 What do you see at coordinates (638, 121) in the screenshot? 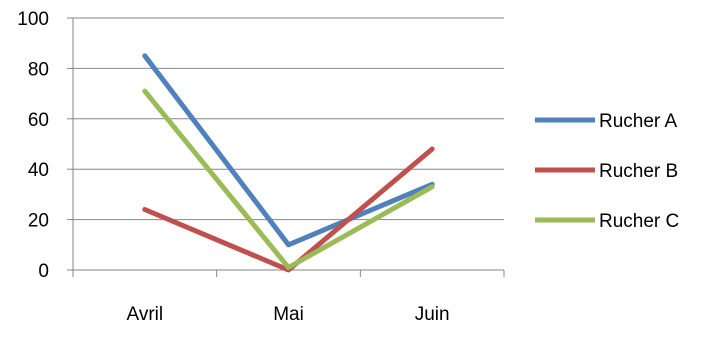
I see `legend-label: Rucher A` at bounding box center [638, 121].